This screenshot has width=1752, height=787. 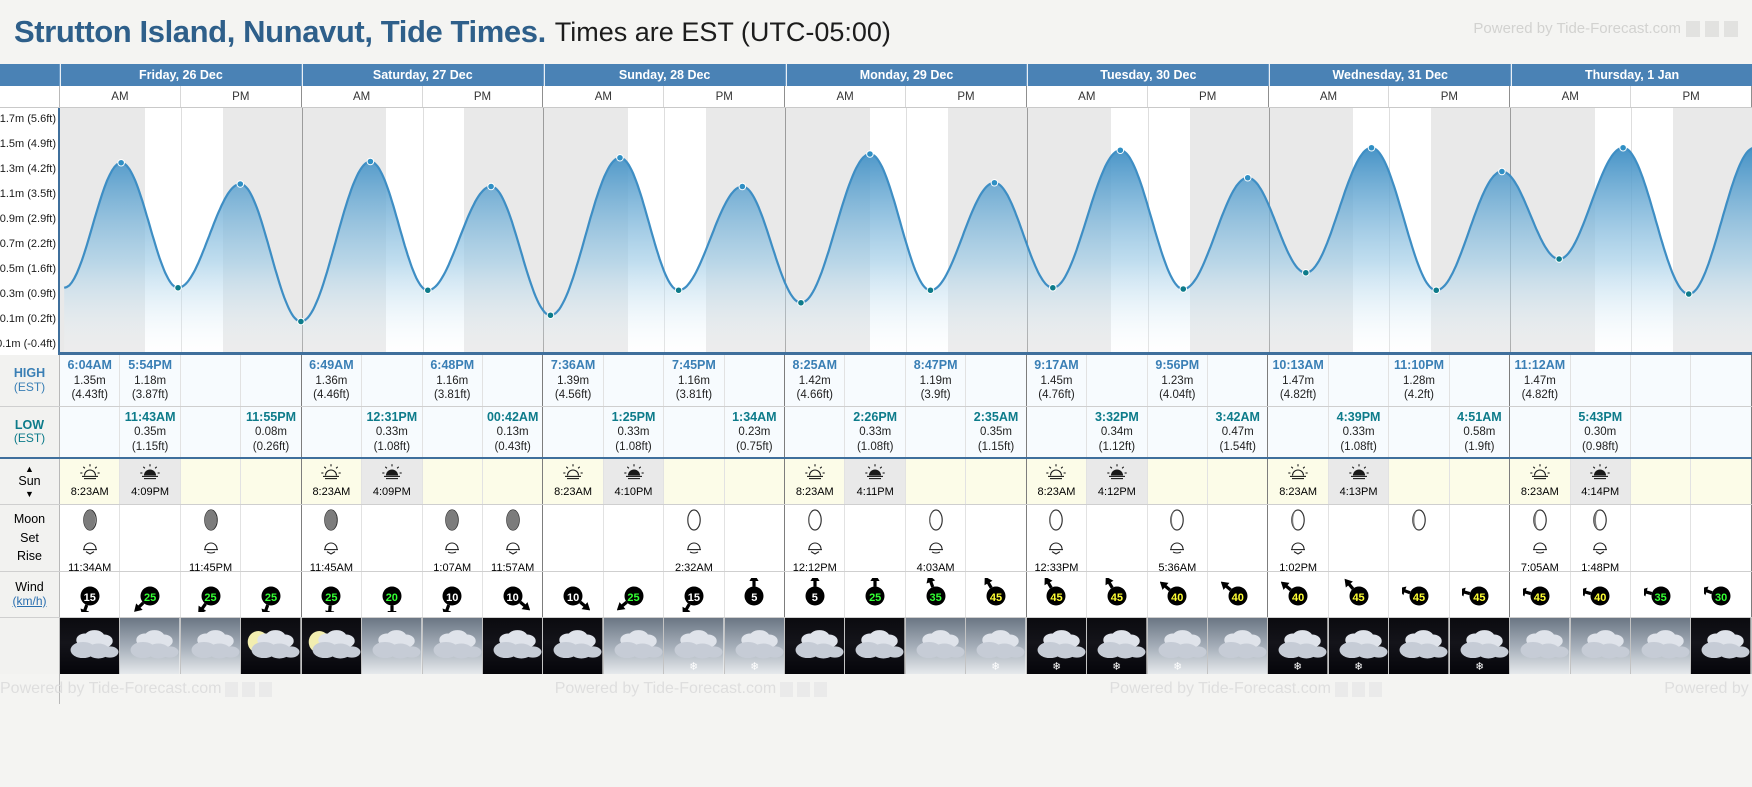 What do you see at coordinates (30, 380) in the screenshot?
I see `high-tide-row-label: HIGH (EST)` at bounding box center [30, 380].